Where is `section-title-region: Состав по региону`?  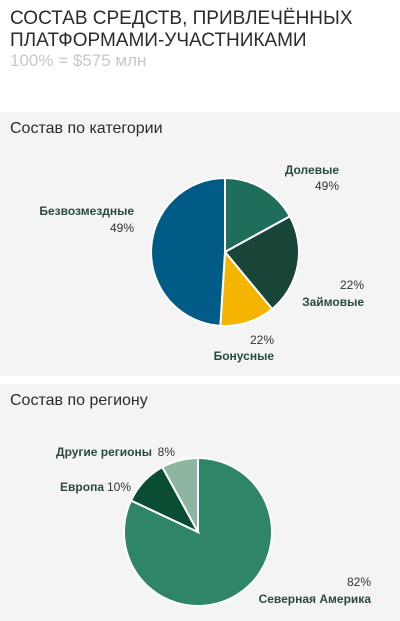
section-title-region: Состав по региону is located at coordinates (79, 400).